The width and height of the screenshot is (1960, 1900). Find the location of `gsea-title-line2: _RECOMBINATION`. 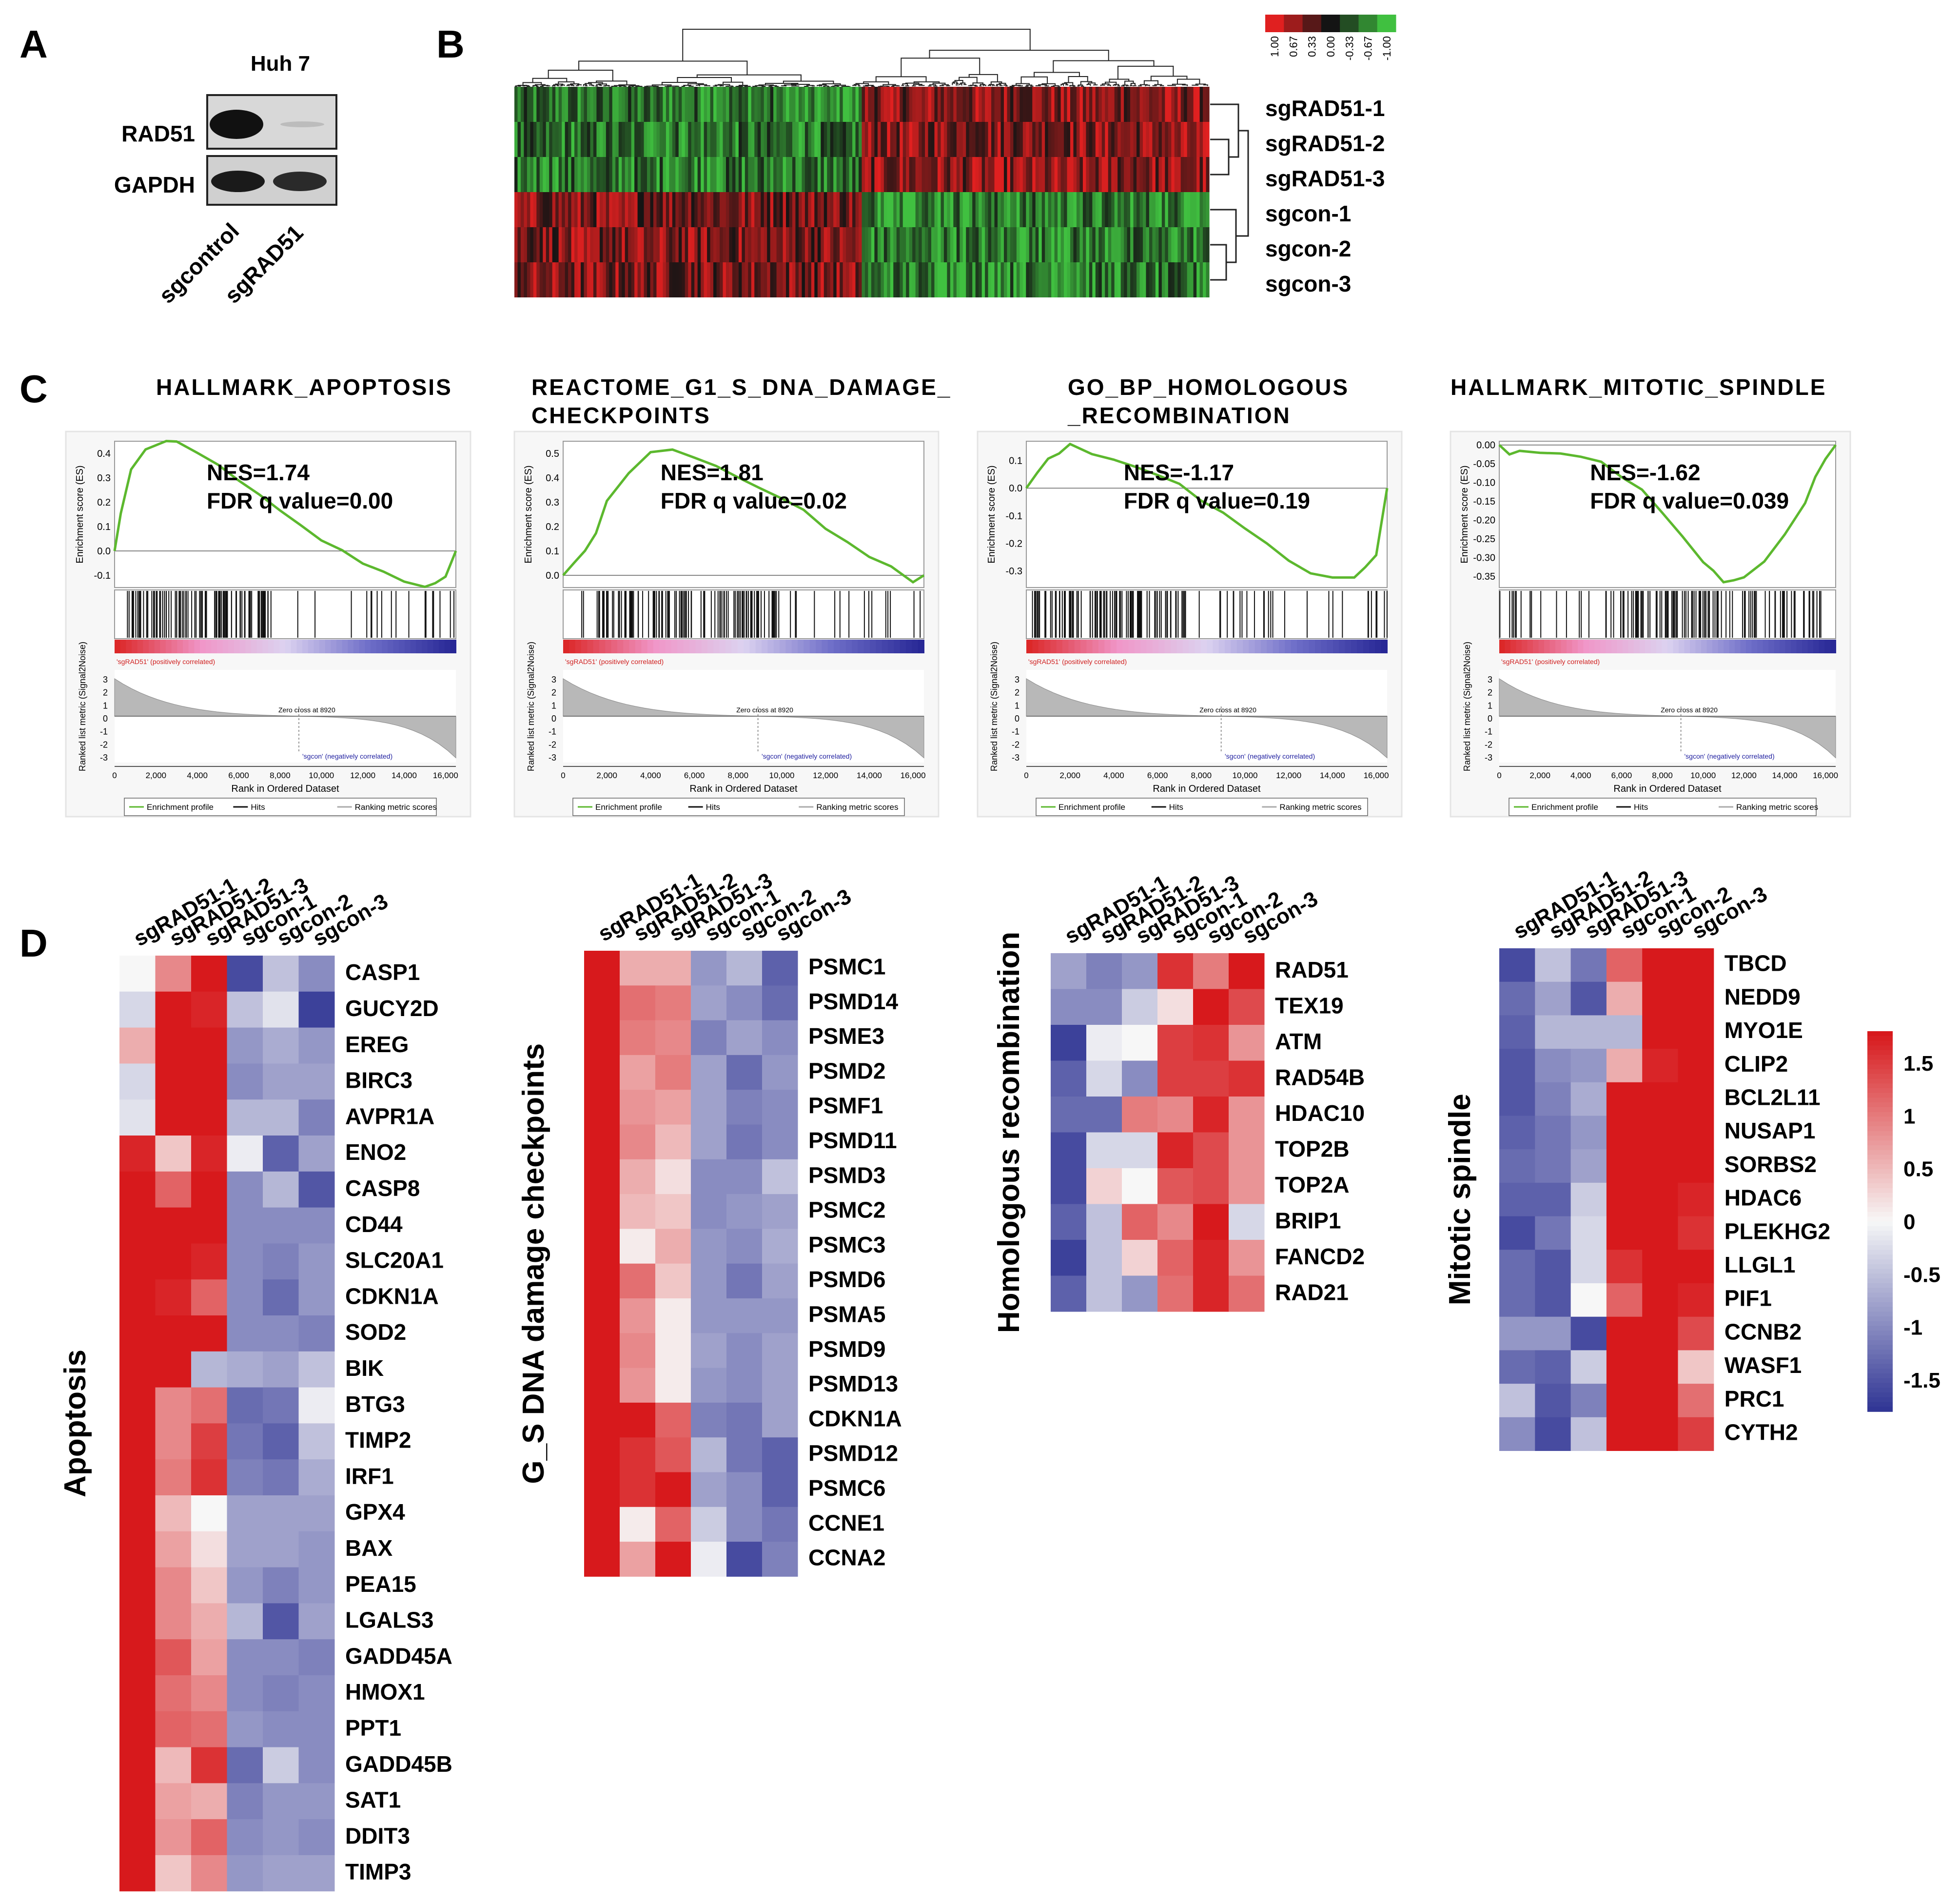

gsea-title-line2: _RECOMBINATION is located at coordinates (1179, 415).